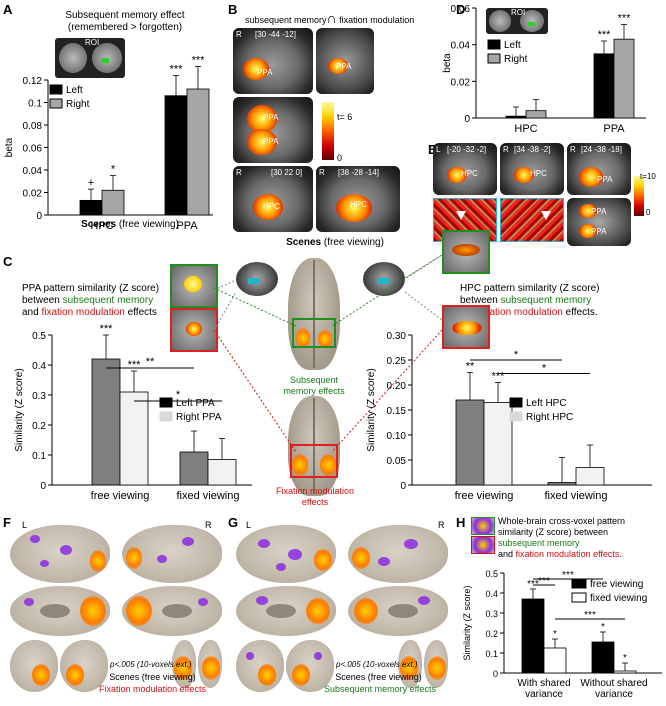 This screenshot has width=666, height=706. Describe the element at coordinates (287, 172) in the screenshot. I see `coord-label: [30 22 0]` at that location.